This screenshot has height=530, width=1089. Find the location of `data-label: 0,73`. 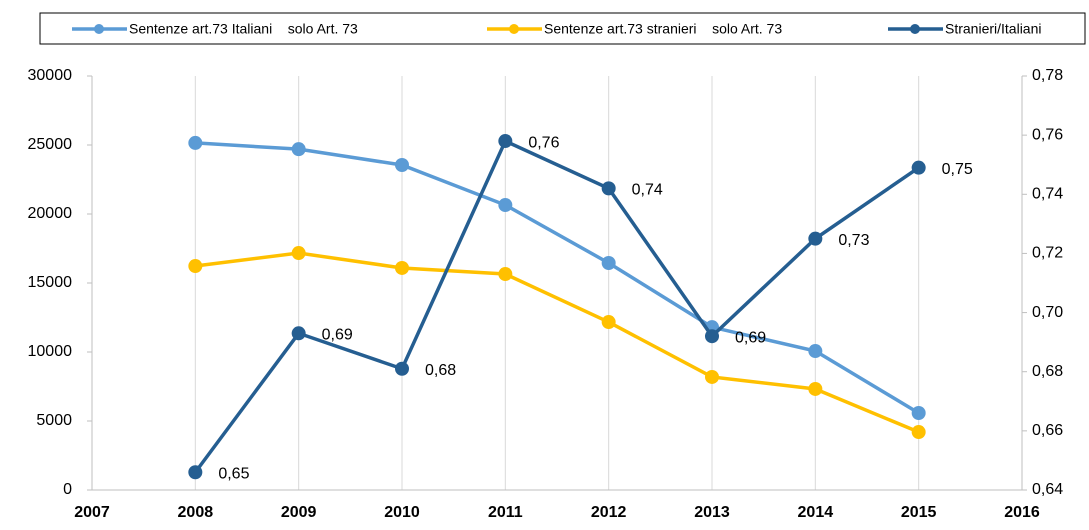

data-label: 0,73 is located at coordinates (853, 240).